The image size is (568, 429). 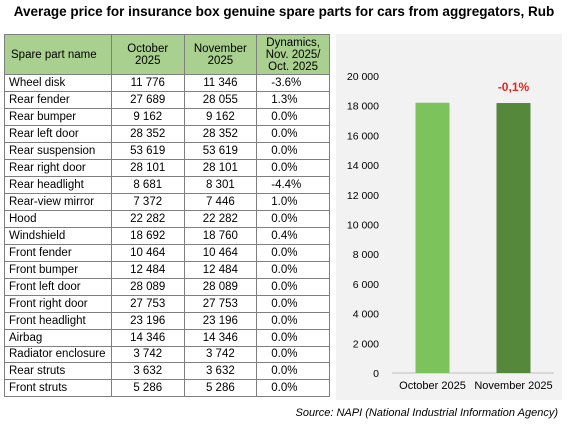 What do you see at coordinates (220, 99) in the screenshot?
I see `cell-november-price: 28 055` at bounding box center [220, 99].